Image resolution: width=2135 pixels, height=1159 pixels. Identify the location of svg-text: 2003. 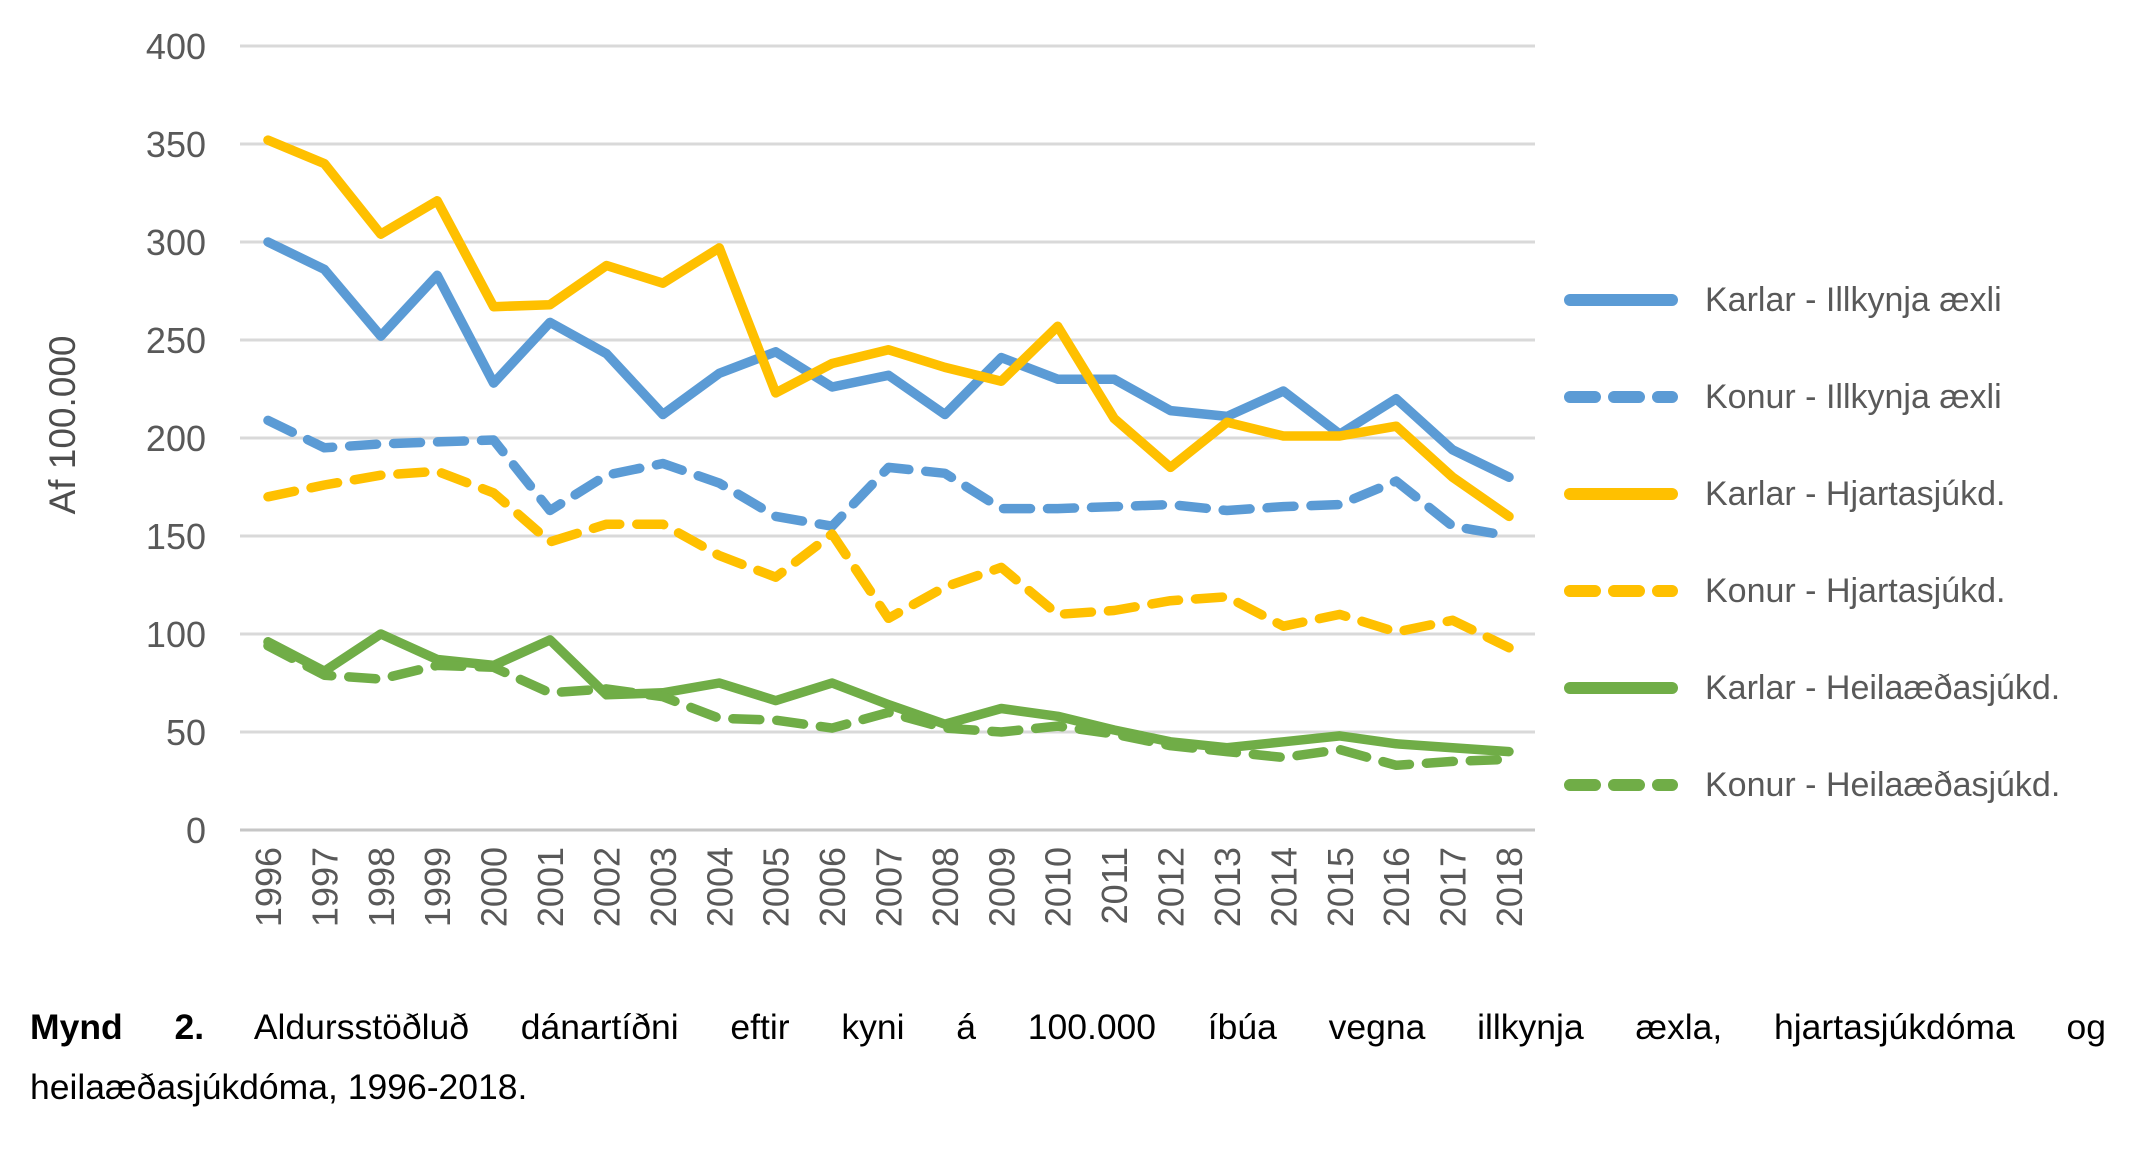
(663, 887).